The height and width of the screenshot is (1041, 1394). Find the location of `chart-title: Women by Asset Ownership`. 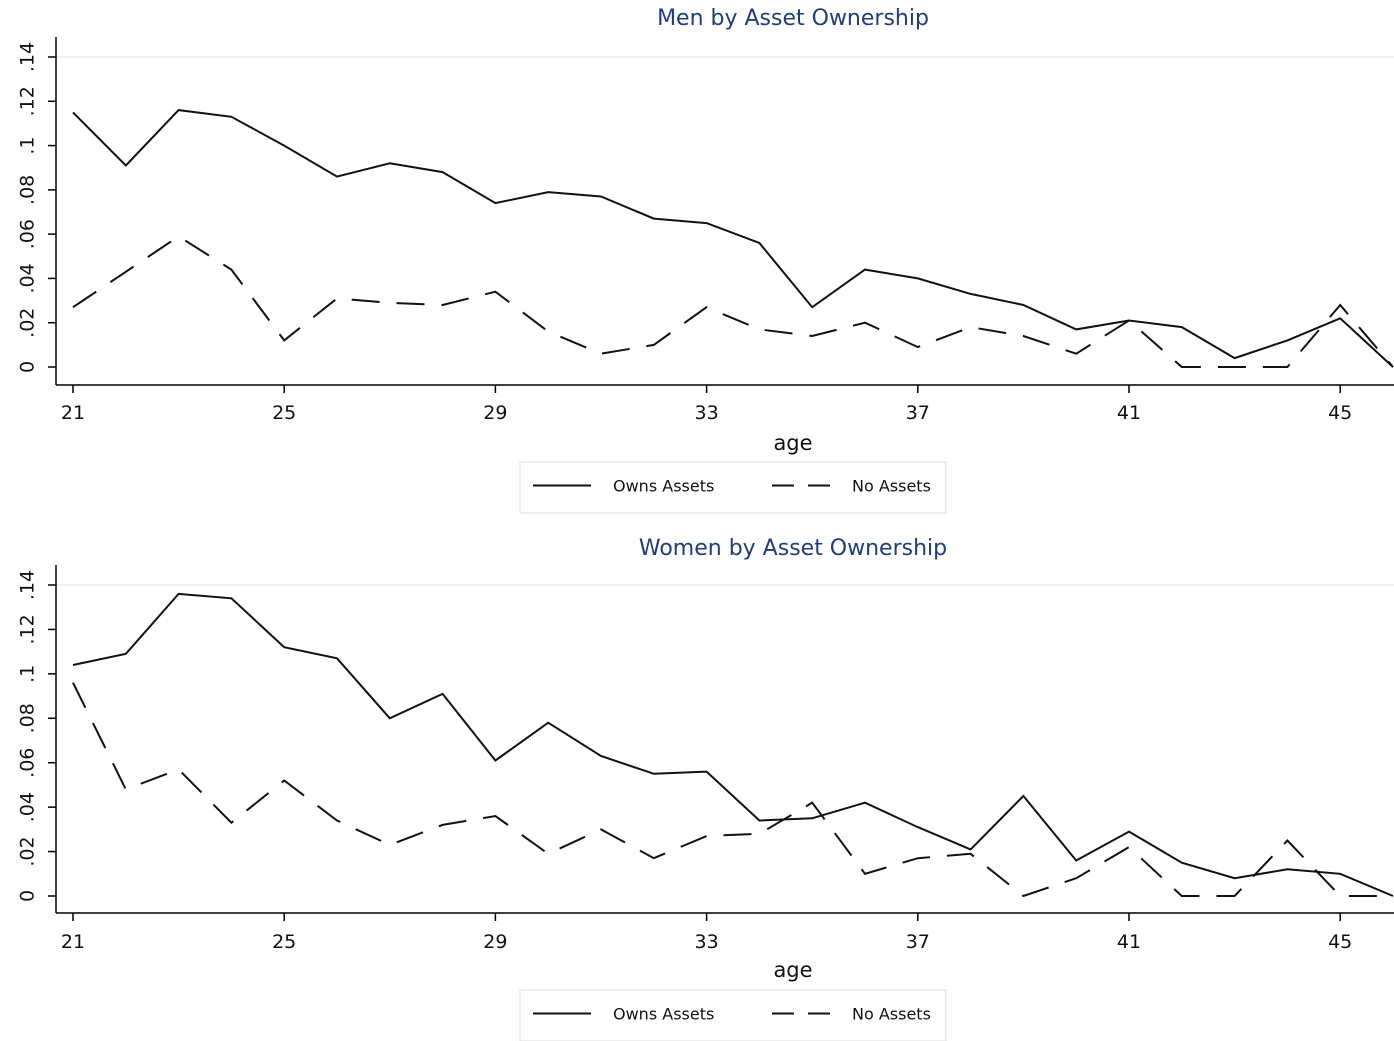

chart-title: Women by Asset Ownership is located at coordinates (793, 548).